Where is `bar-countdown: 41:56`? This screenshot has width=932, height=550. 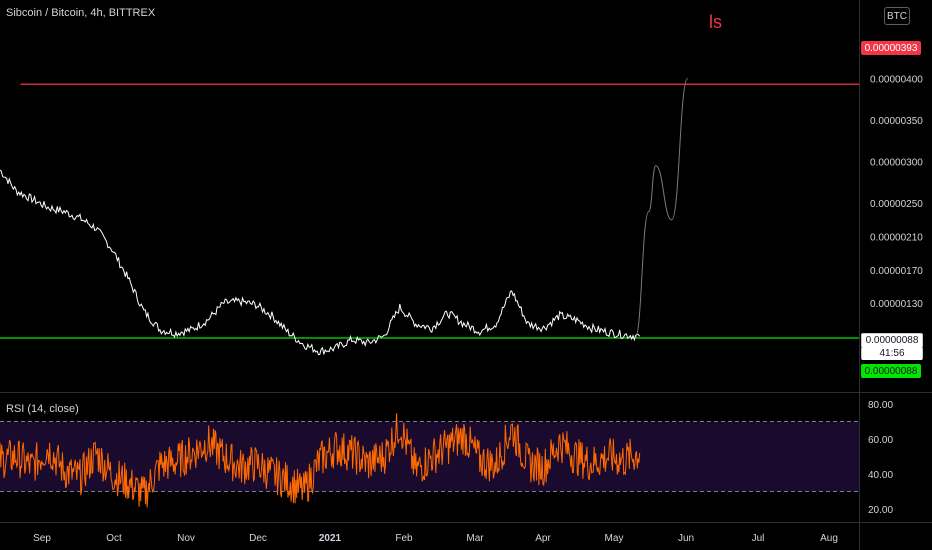
bar-countdown: 41:56 is located at coordinates (892, 353).